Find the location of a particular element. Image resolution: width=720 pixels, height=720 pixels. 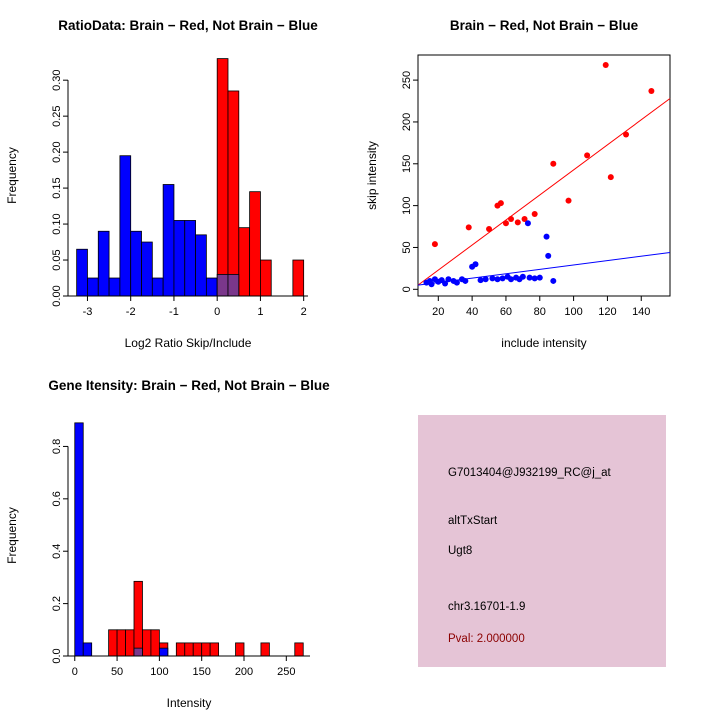

svg-text: 40 is located at coordinates (472, 312).